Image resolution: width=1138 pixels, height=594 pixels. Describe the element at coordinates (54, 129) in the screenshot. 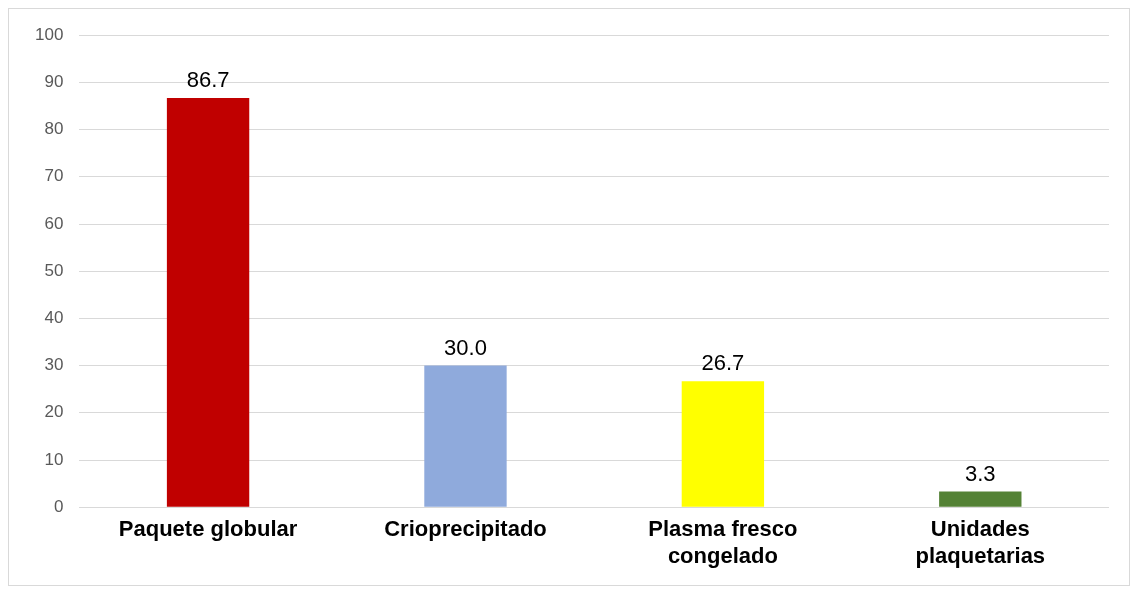

I see `y-tick-label: 80` at that location.